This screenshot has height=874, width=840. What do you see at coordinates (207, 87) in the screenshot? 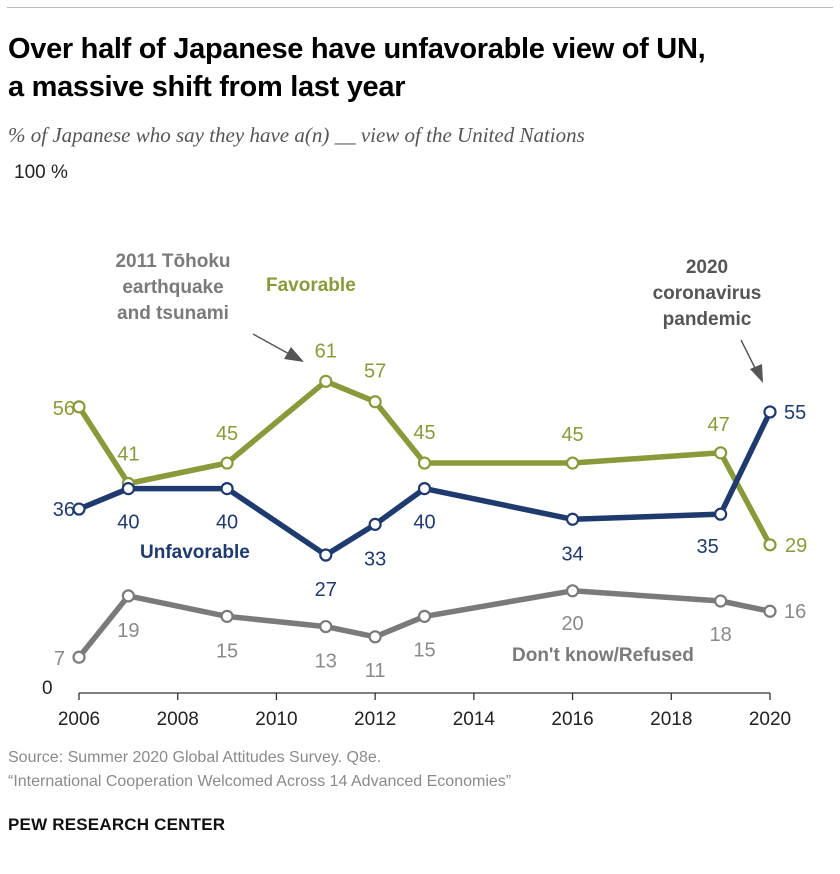
I see `title-line-2: a massive shift from last year` at bounding box center [207, 87].